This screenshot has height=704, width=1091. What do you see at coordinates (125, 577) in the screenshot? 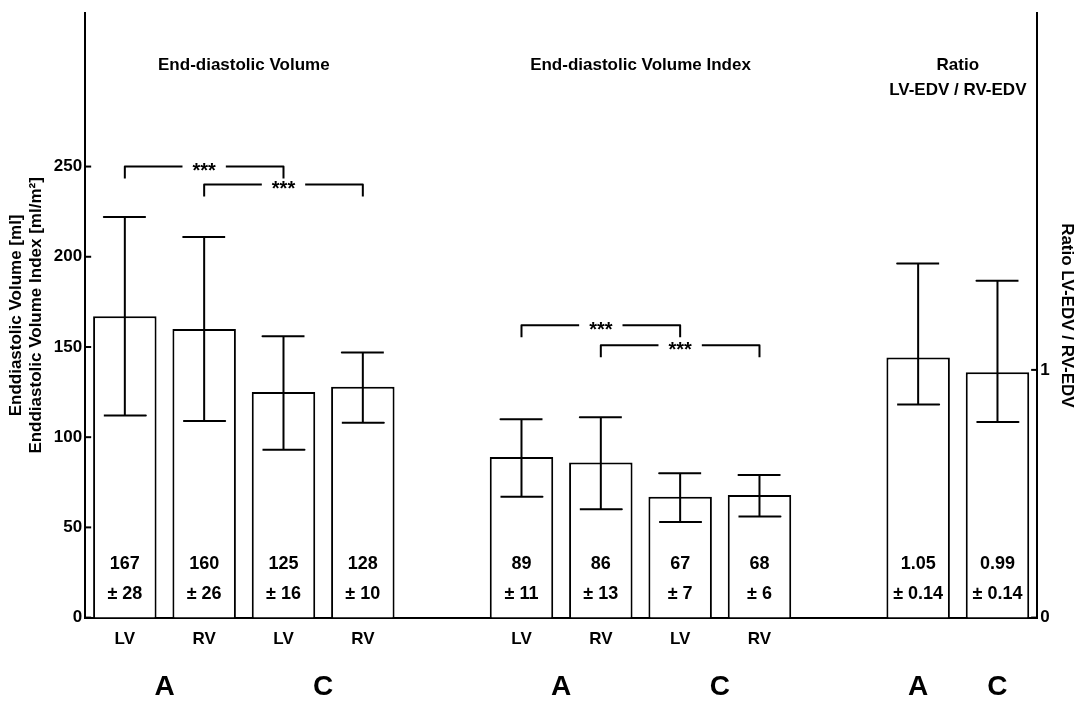
I see `data-label: 167 ± 28` at bounding box center [125, 577].